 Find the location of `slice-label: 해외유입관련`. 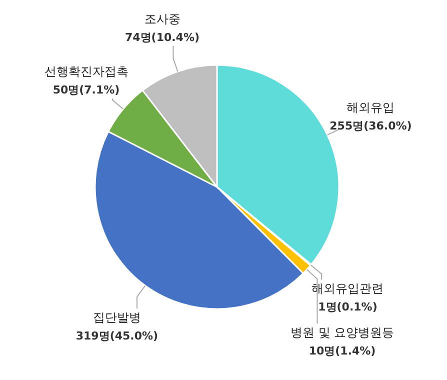

slice-label: 해외유입관련 is located at coordinates (348, 289).